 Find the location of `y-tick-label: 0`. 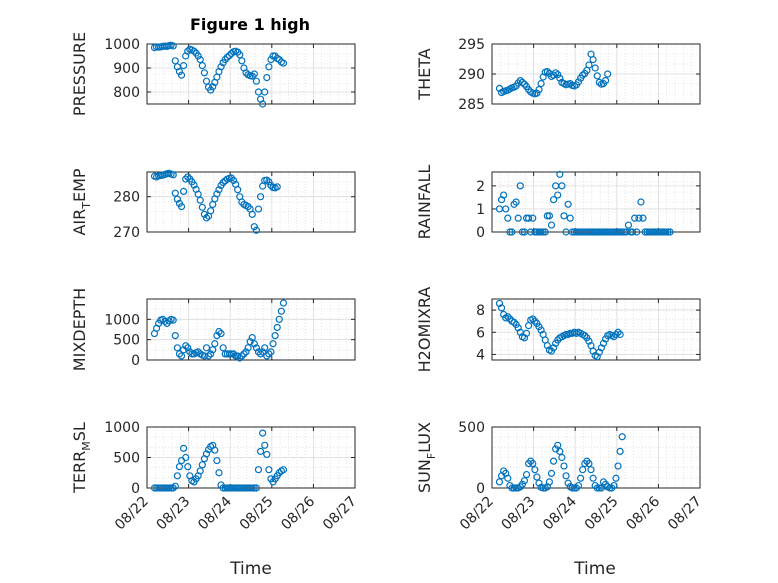

y-tick-label: 0 is located at coordinates (480, 233).